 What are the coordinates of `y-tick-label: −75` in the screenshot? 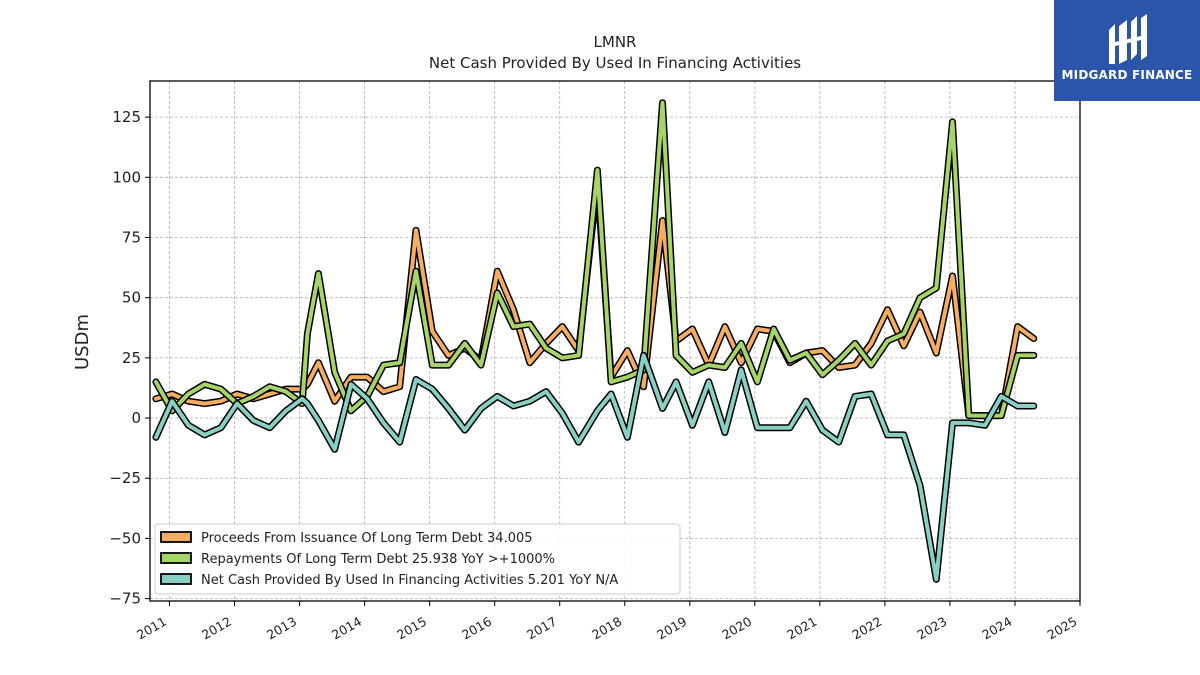 It's located at (125, 599).